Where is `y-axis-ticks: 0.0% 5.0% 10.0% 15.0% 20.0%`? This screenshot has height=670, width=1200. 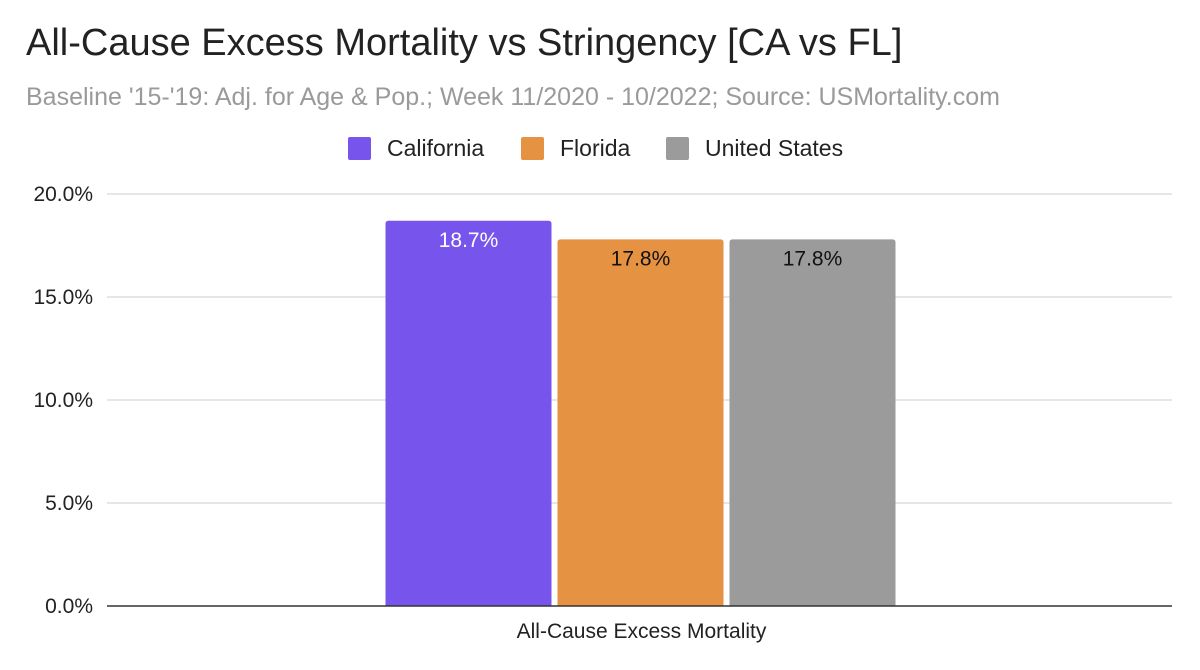
y-axis-ticks: 0.0% 5.0% 10.0% 15.0% 20.0% is located at coordinates (63, 400).